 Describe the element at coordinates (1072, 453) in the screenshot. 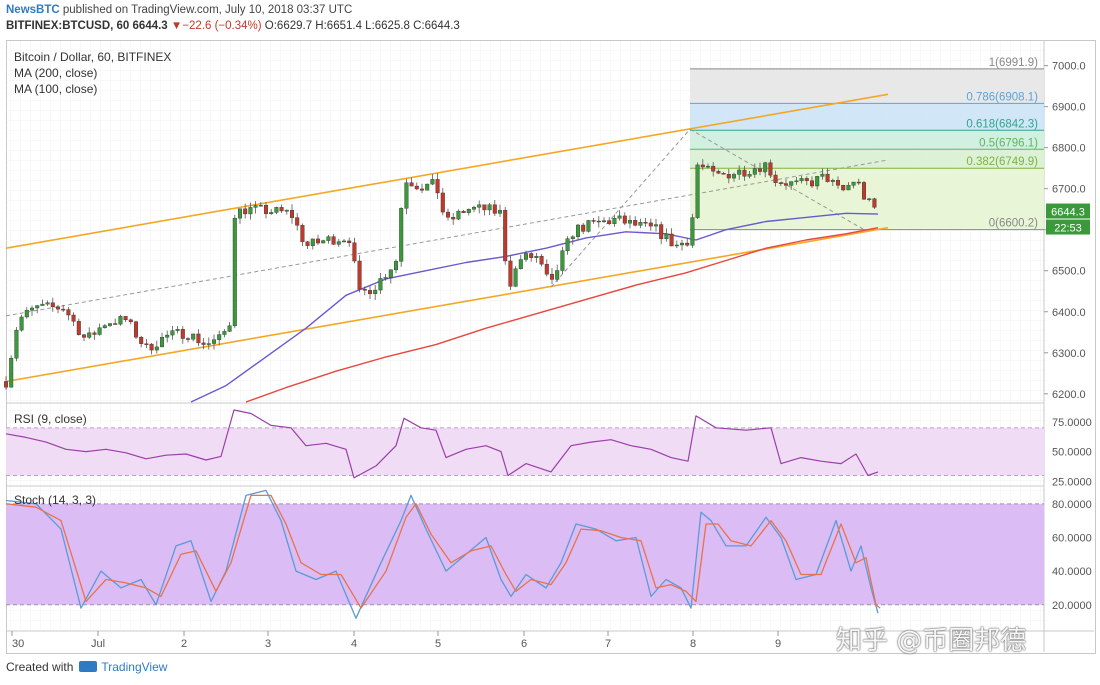

I see `rsi-tick-label: 50.0000` at that location.